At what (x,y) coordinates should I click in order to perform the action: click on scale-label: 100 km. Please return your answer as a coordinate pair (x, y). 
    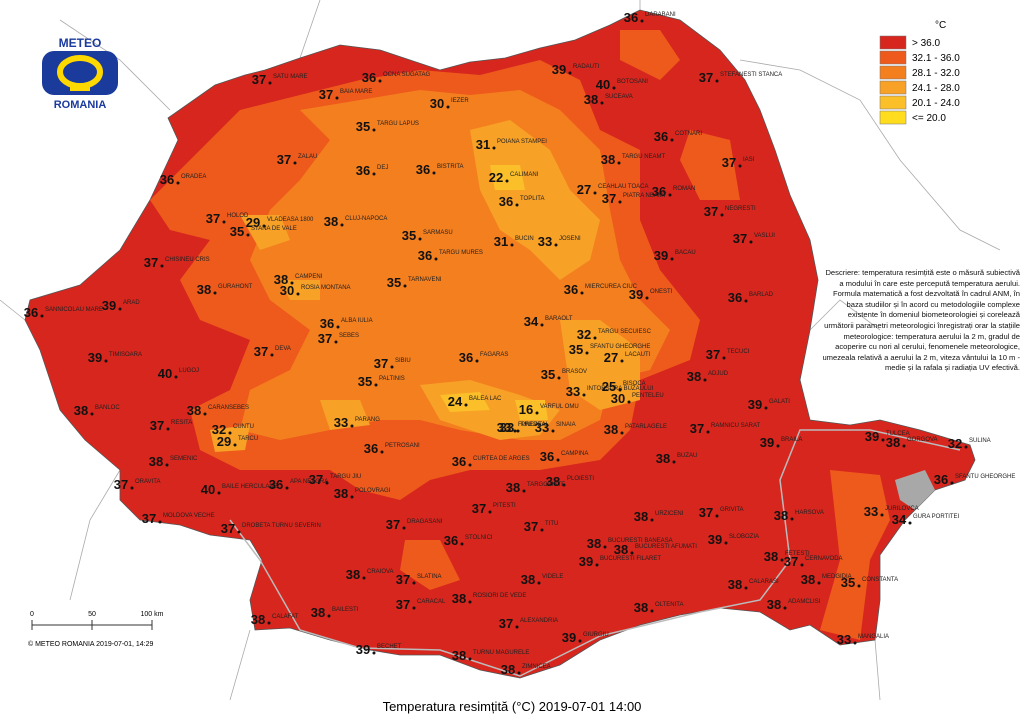
    Looking at the image, I should click on (152, 614).